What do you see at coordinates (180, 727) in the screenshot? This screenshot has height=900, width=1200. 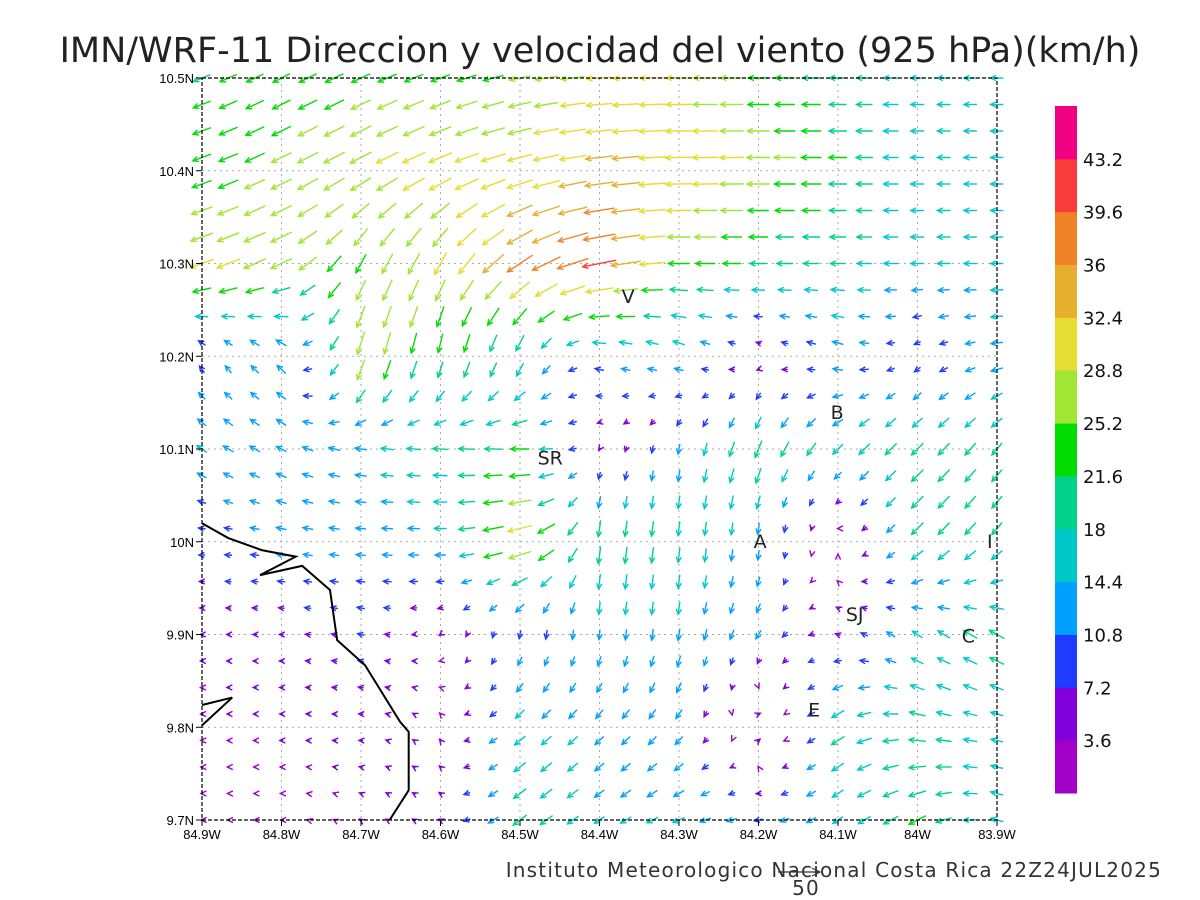 I see `y-tick-label: 9.8N` at bounding box center [180, 727].